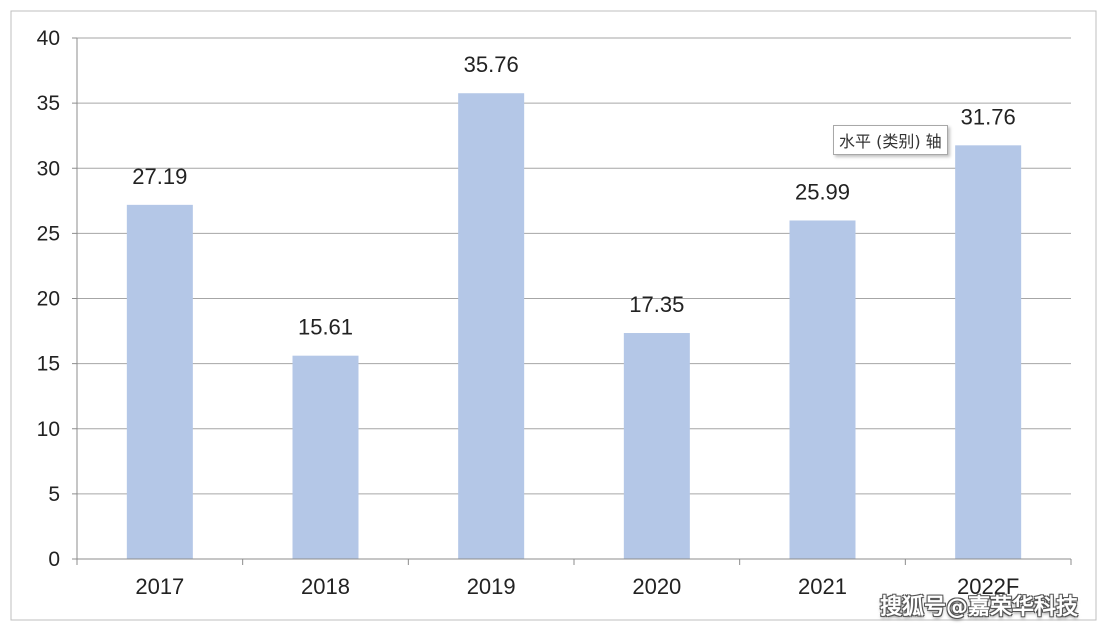 The image size is (1107, 628). Describe the element at coordinates (988, 586) in the screenshot. I see `x-tick-label: 2022F` at that location.